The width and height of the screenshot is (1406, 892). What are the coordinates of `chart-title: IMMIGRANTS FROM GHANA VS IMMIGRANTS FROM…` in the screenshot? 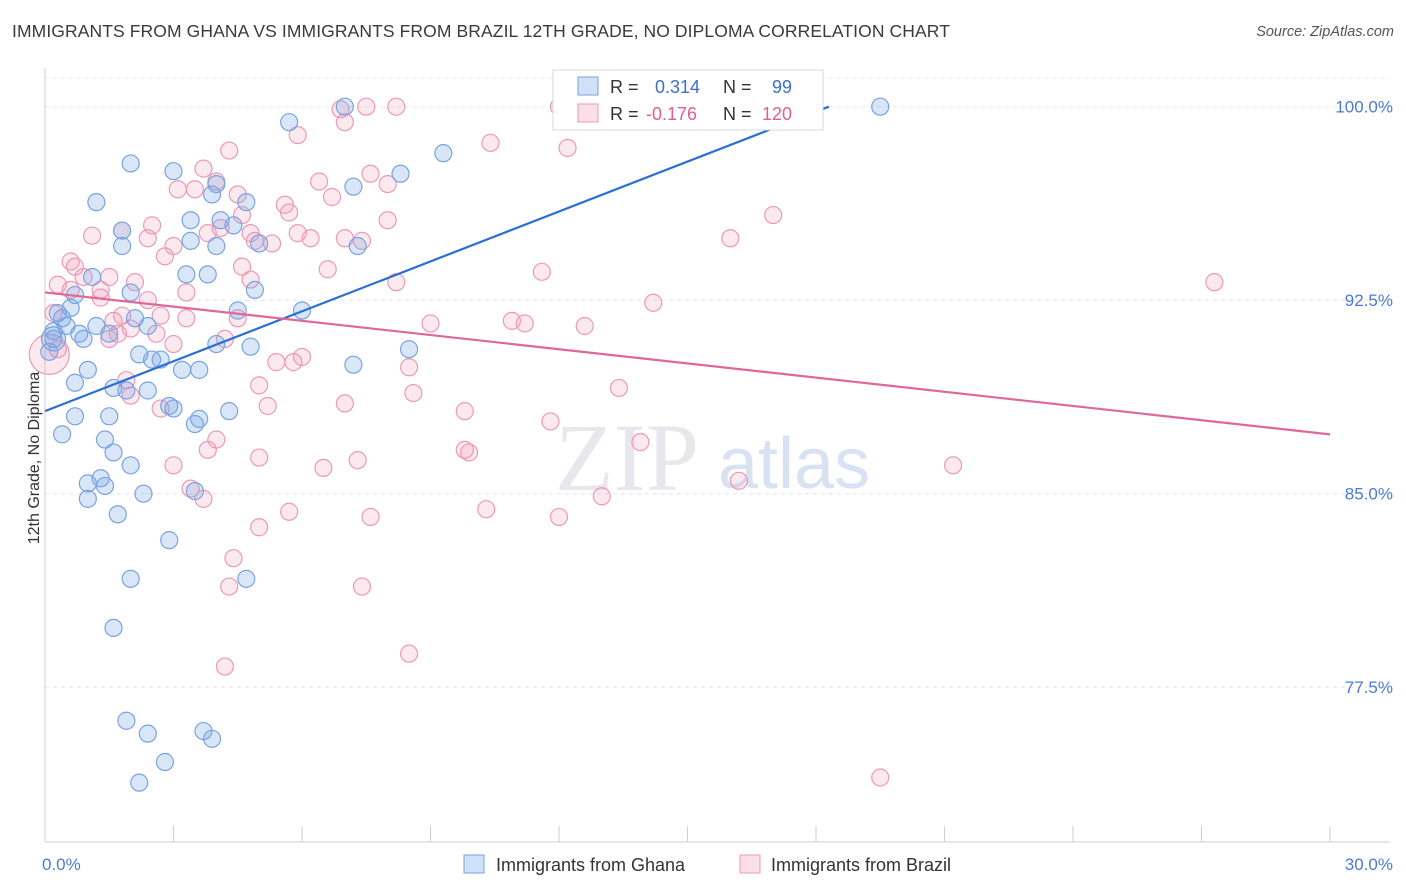 It's located at (481, 31).